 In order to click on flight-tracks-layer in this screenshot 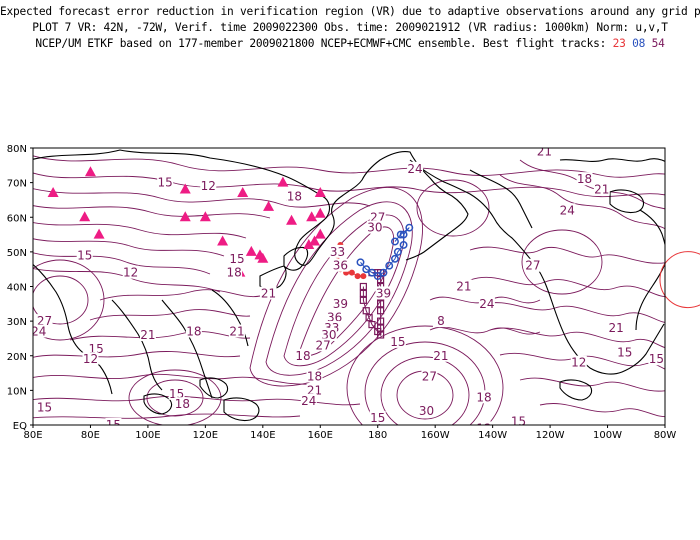, I will do `click(374, 281)`.